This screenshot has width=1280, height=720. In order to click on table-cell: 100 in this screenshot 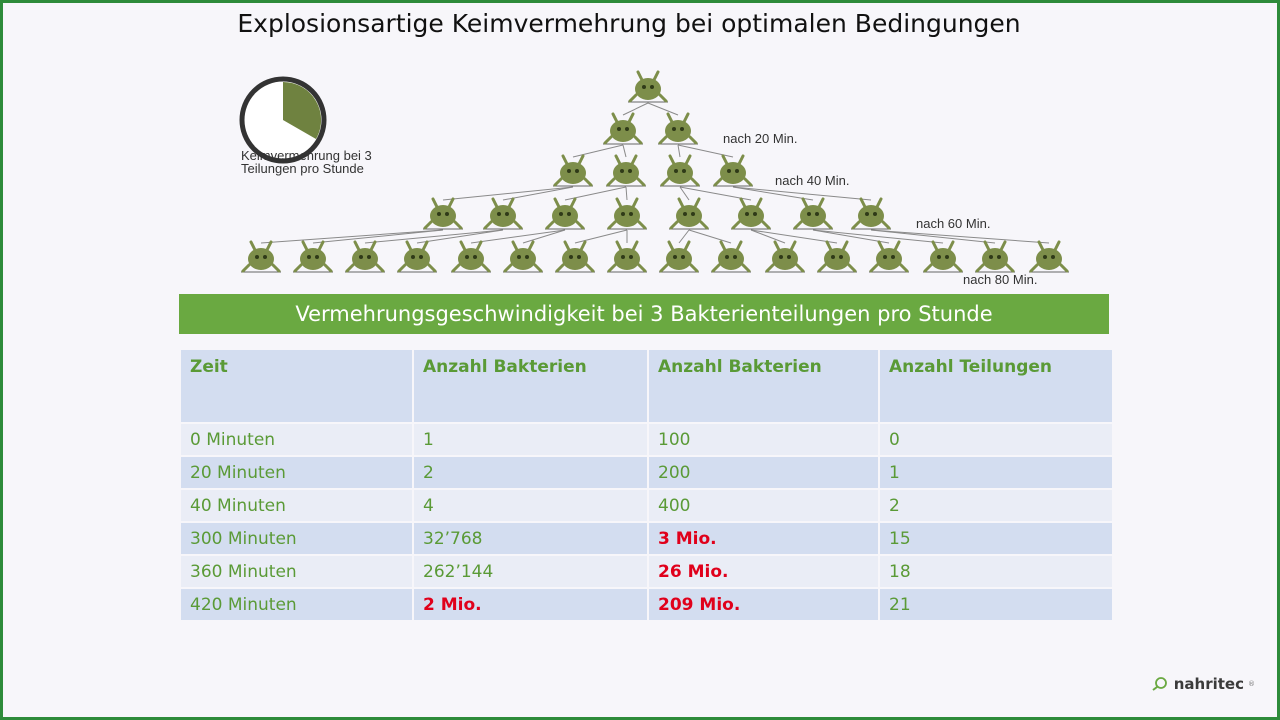, I will do `click(763, 439)`.